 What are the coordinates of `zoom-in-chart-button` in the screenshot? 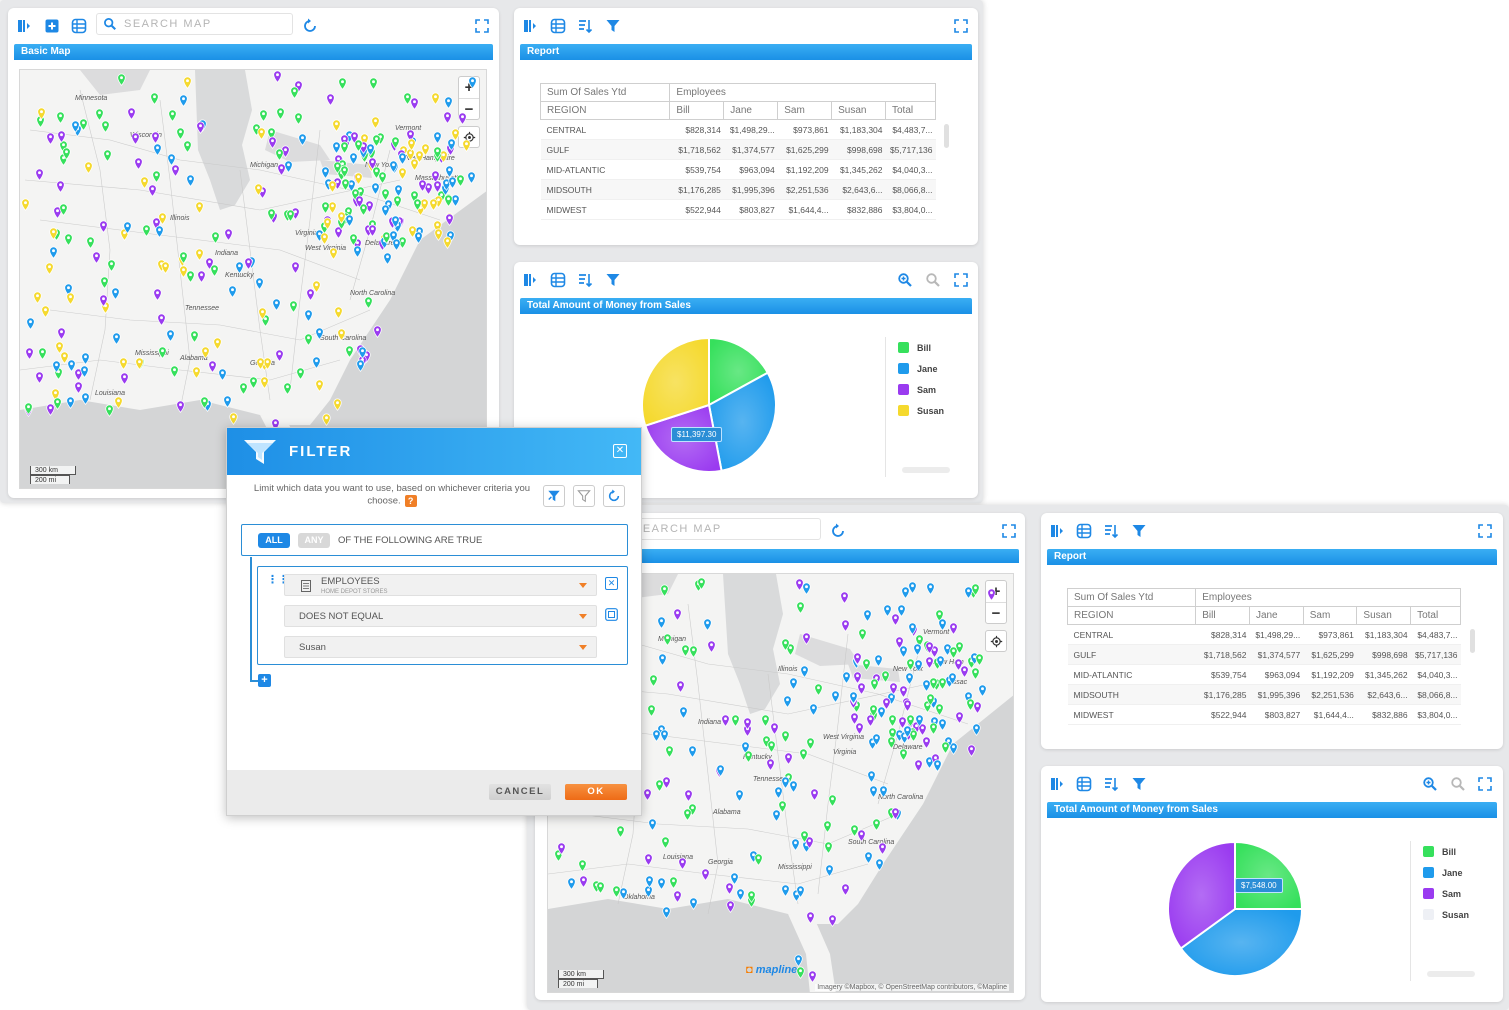 It's located at (1430, 784).